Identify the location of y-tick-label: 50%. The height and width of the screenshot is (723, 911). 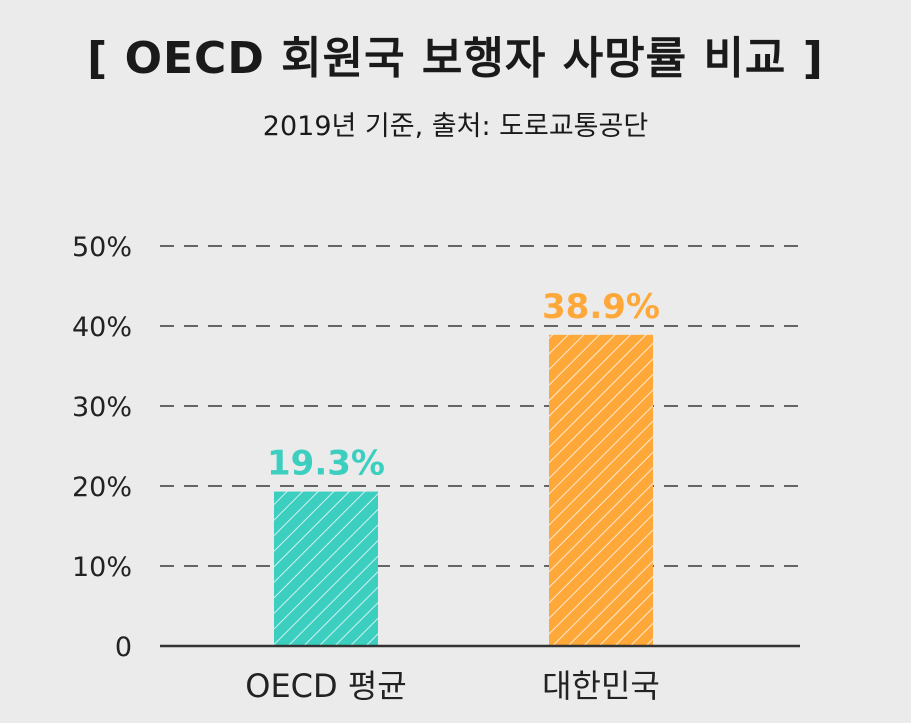
(102, 247).